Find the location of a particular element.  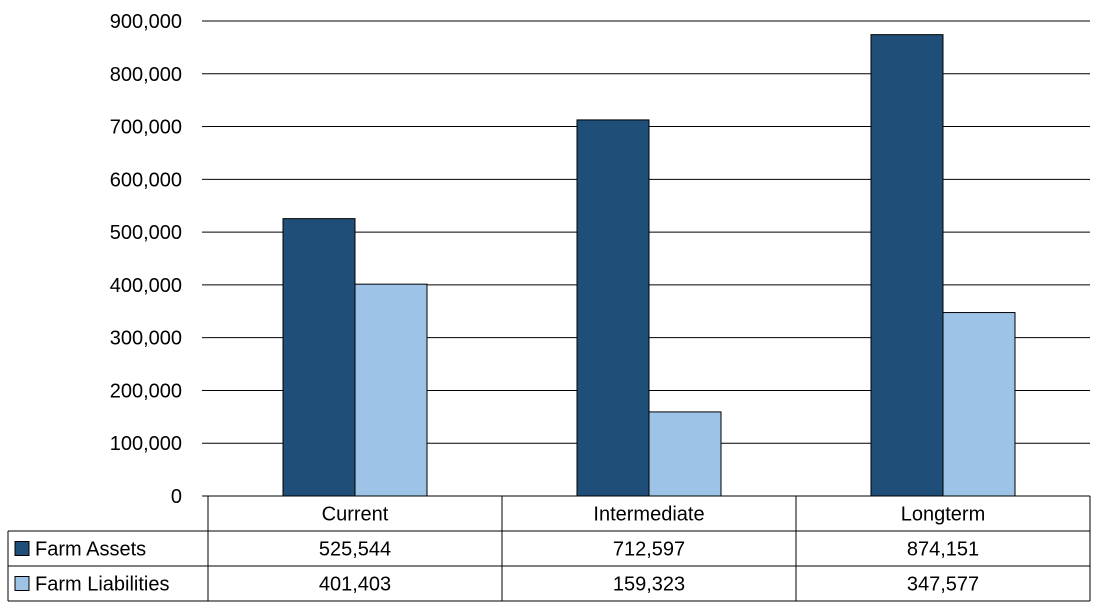

data-value-label: 347,577 is located at coordinates (943, 585).